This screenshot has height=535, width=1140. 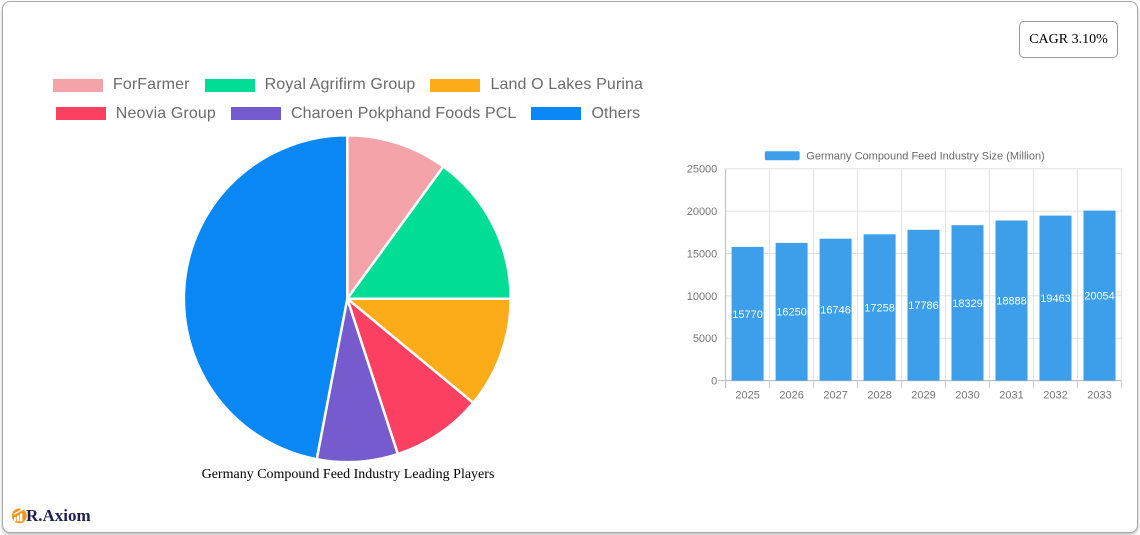 I want to click on svg-text: 2025, so click(x=747, y=396).